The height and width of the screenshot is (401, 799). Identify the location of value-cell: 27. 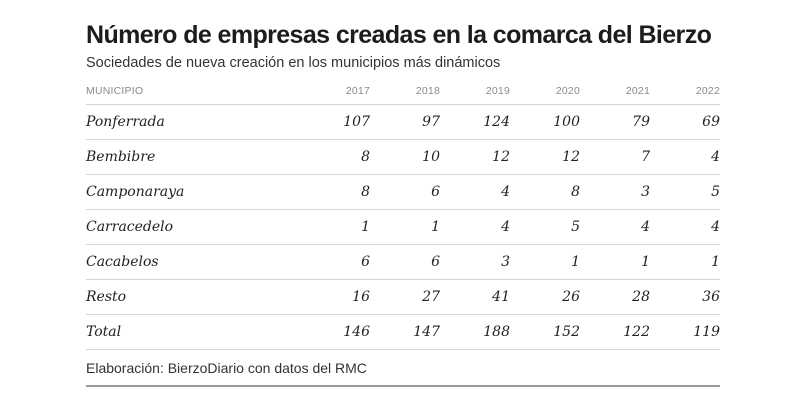
(405, 297).